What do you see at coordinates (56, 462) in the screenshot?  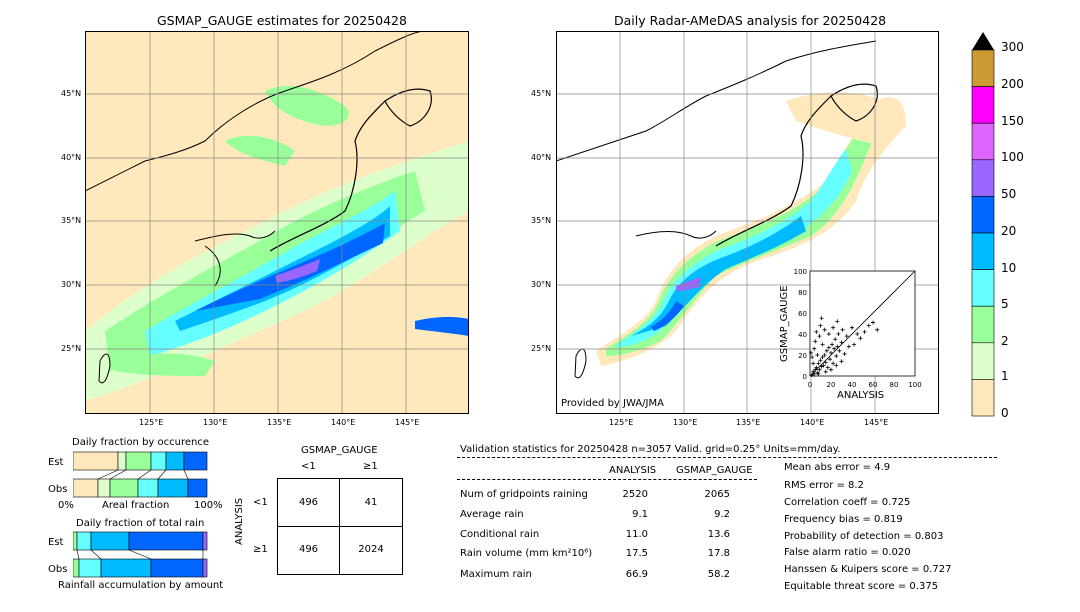 I see `occurrence-est-label: Est` at bounding box center [56, 462].